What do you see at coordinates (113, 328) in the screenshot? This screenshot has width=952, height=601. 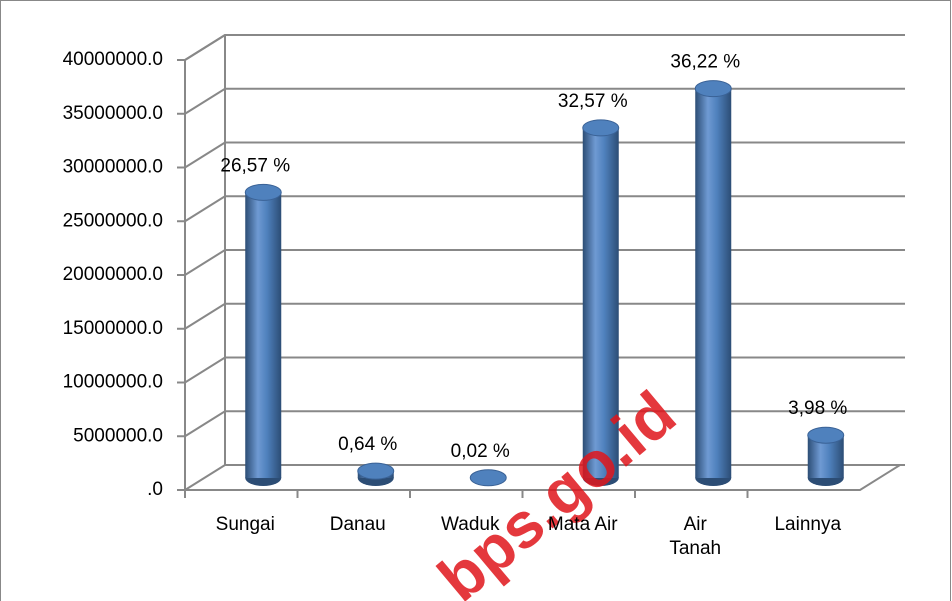 I see `y-tick-label: 15000000.0` at bounding box center [113, 328].